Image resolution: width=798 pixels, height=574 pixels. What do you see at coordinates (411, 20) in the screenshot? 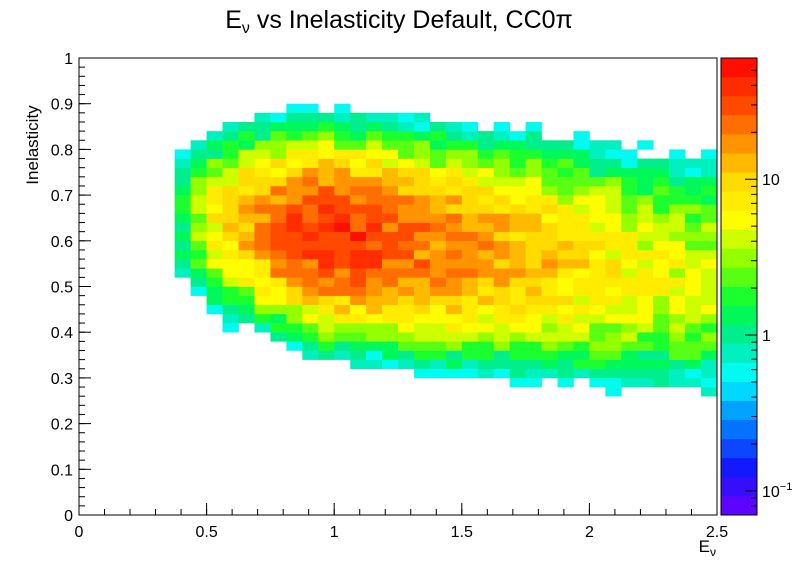
I see `title-text: vs Inelasticity Default, CC0π` at bounding box center [411, 20].